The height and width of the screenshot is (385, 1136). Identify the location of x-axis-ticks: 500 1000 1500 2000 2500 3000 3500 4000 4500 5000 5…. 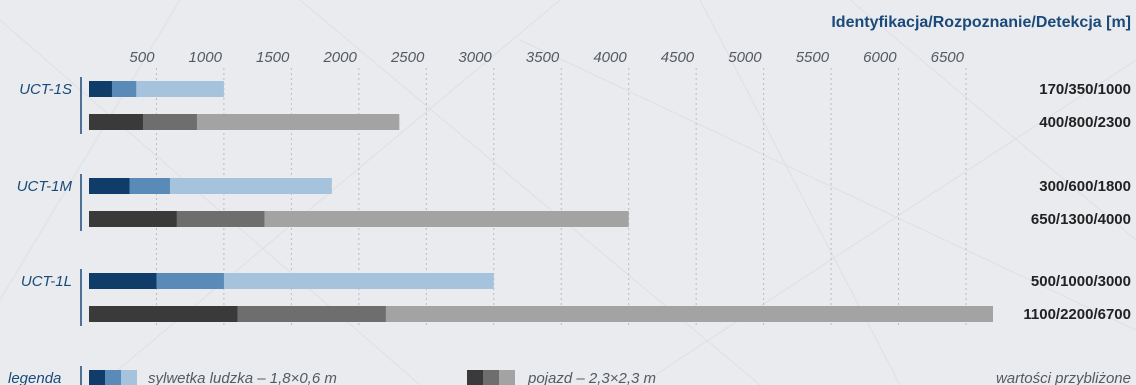
(546, 57).